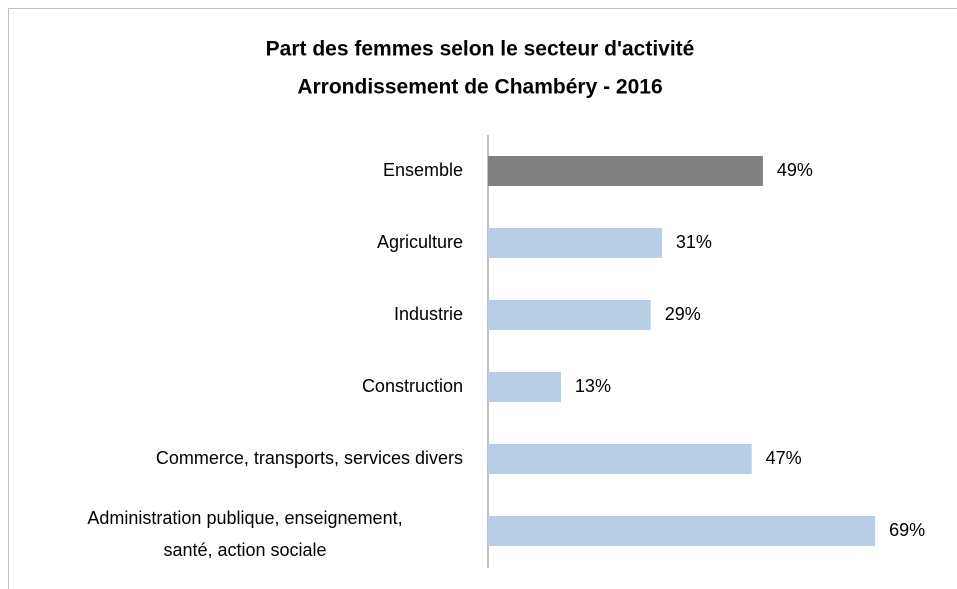  I want to click on category-label: Agriculture, so click(420, 242).